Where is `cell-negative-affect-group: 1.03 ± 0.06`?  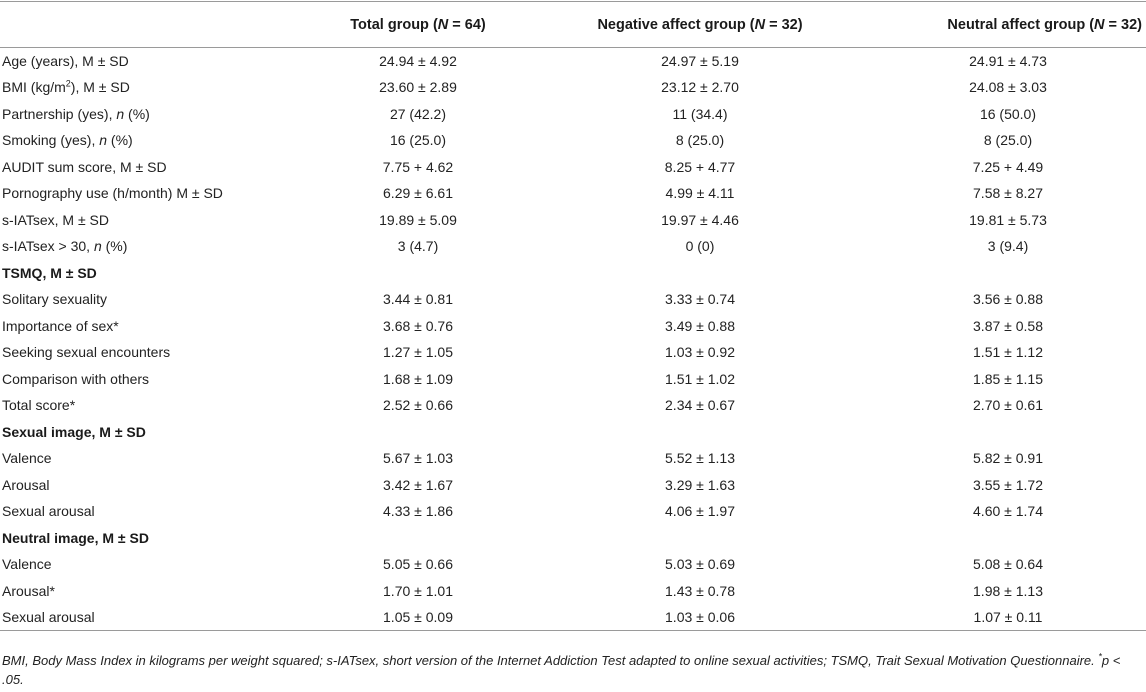 cell-negative-affect-group: 1.03 ± 0.06 is located at coordinates (700, 617).